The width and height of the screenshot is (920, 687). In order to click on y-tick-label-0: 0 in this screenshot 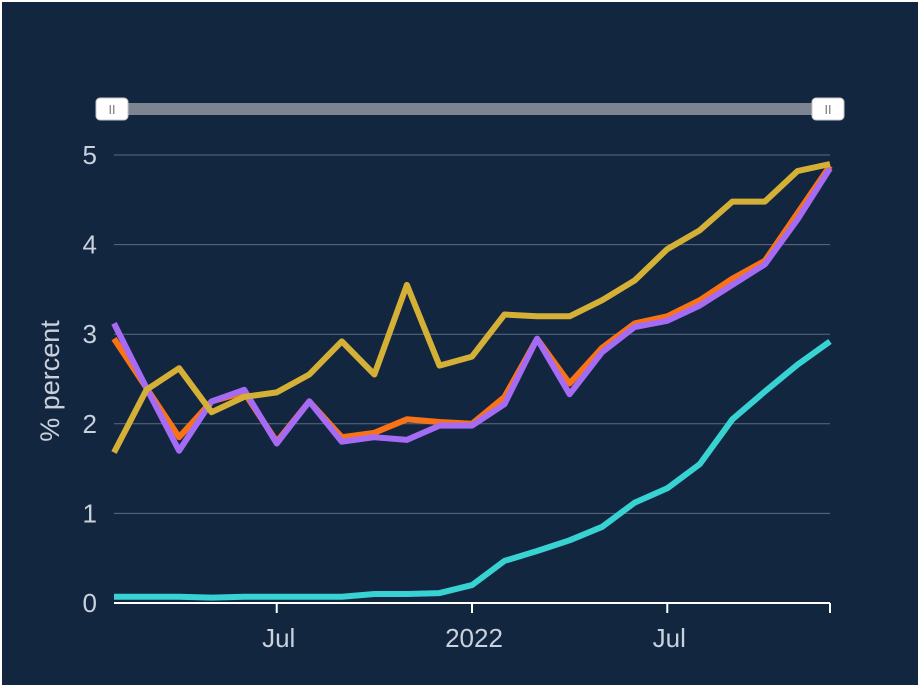, I will do `click(90, 603)`.